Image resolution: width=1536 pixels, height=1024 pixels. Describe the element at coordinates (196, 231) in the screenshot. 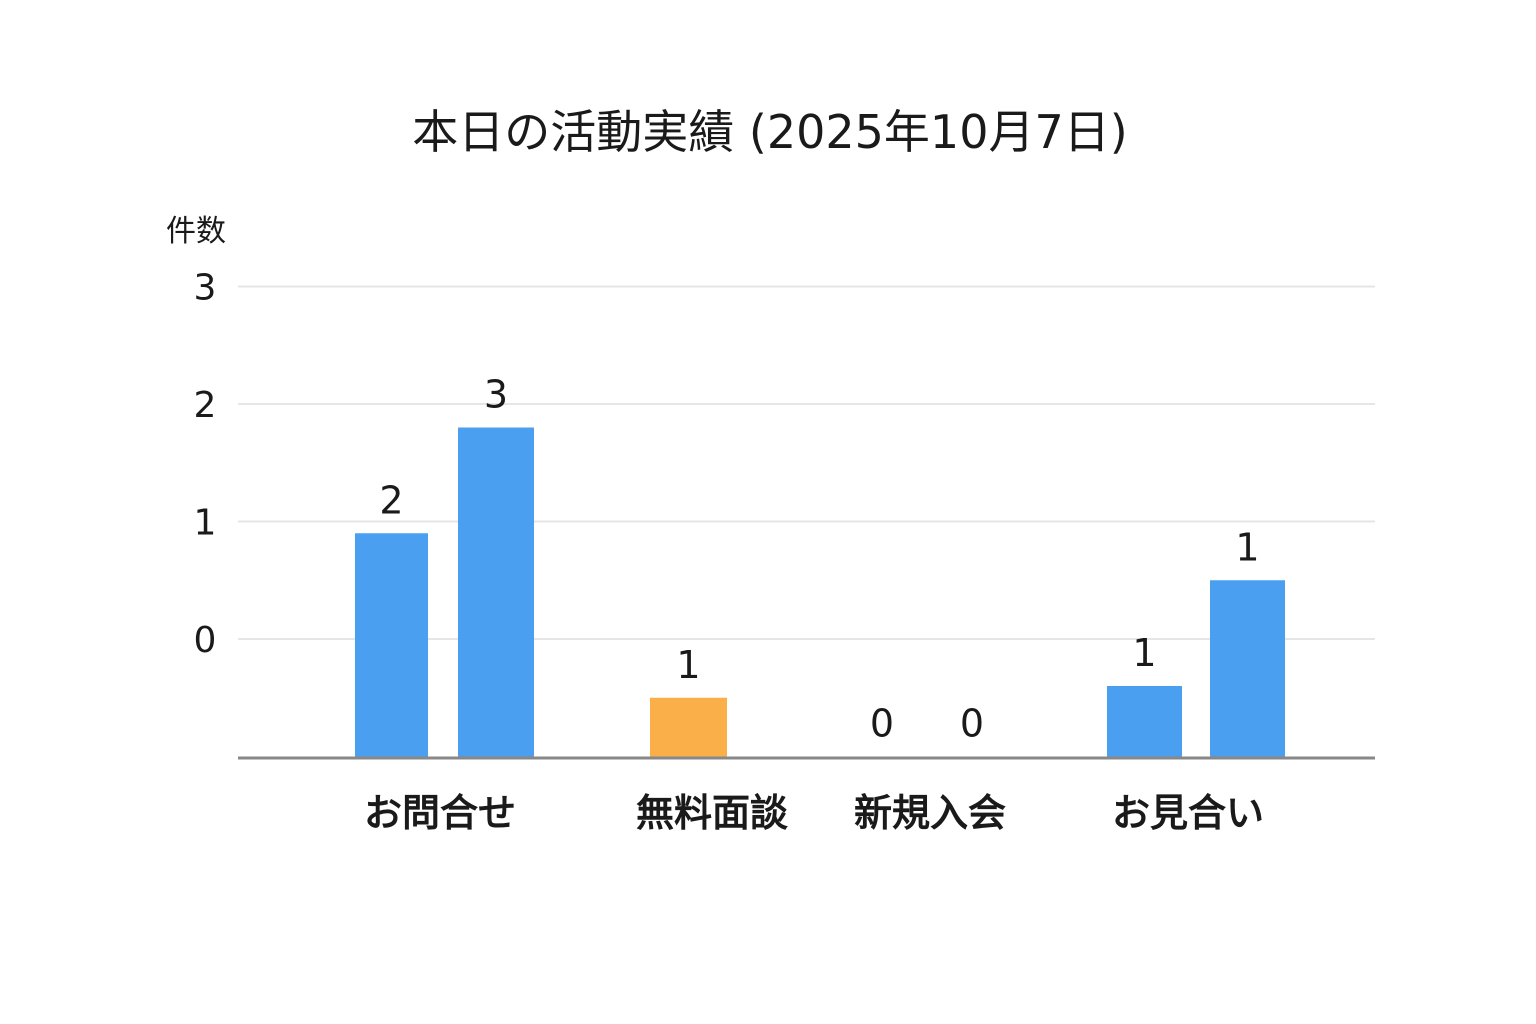

I see `y-axis-label: 件数` at that location.